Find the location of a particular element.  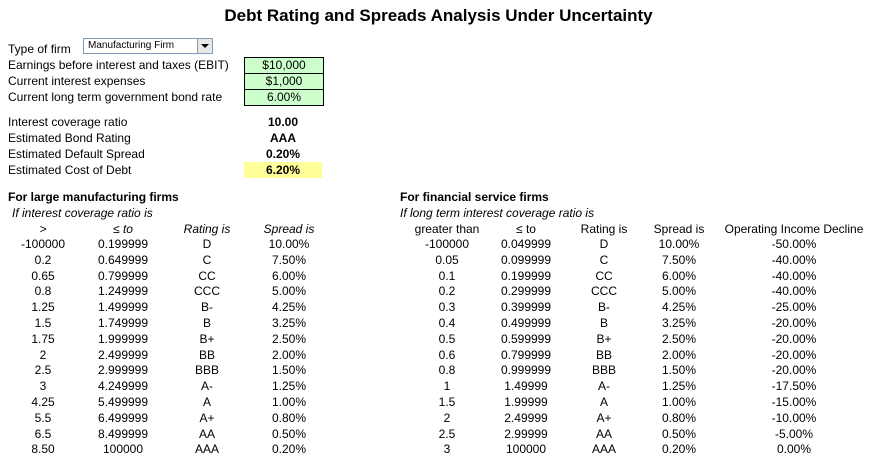

table-cell: 0.6 is located at coordinates (447, 354).